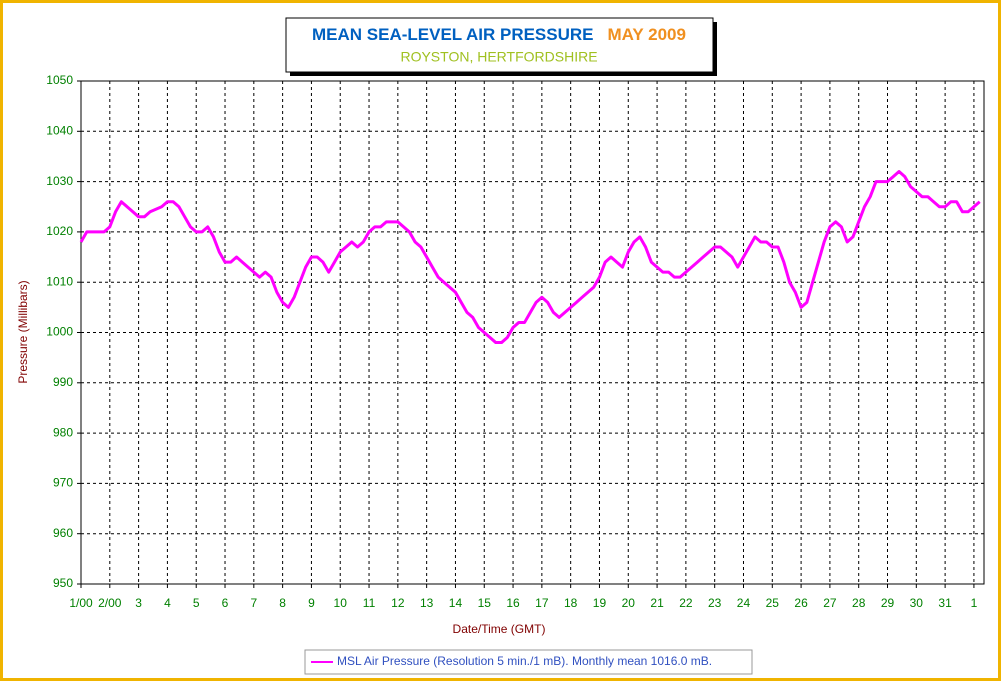 Image resolution: width=1001 pixels, height=686 pixels. I want to click on legend-box, so click(528, 662).